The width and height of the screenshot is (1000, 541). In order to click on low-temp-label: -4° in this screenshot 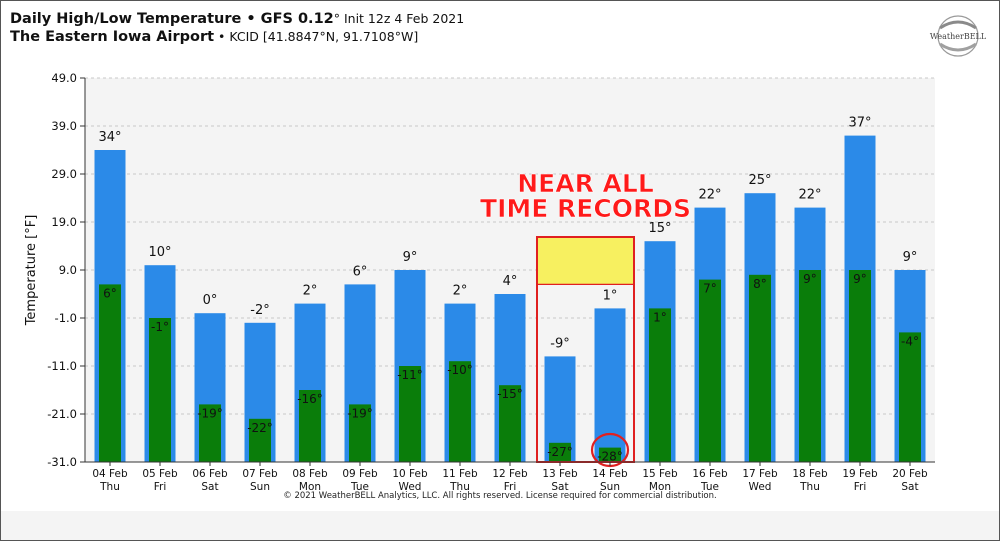, I will do `click(910, 341)`.